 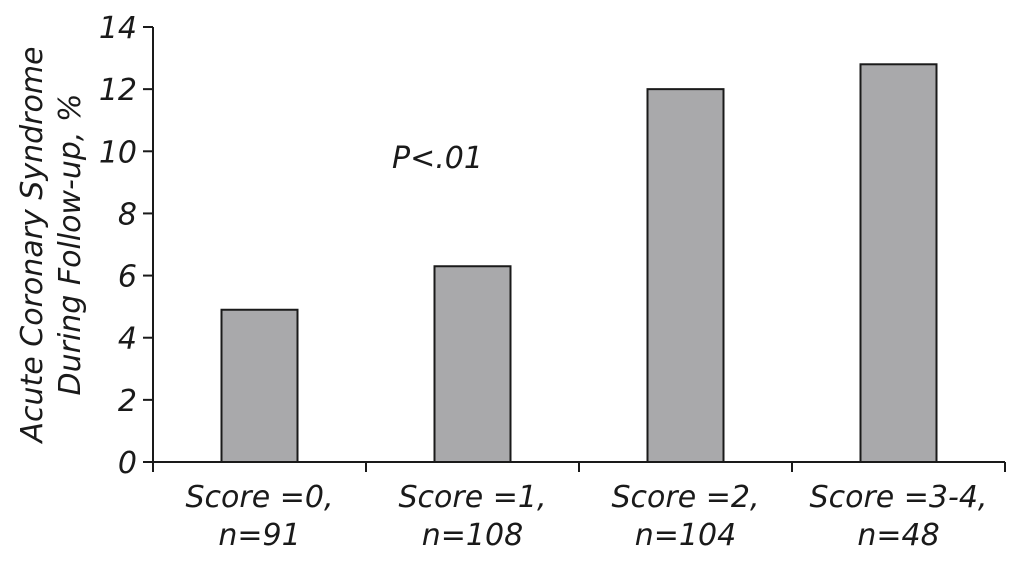 I want to click on x-tick-label: n=108, so click(x=472, y=535).